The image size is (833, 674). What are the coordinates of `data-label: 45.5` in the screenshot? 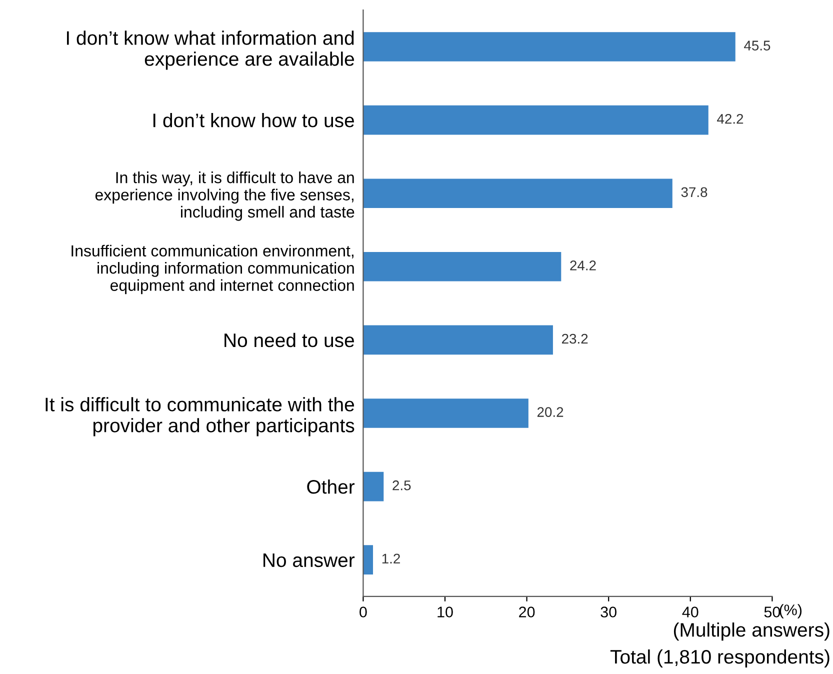 It's located at (757, 45).